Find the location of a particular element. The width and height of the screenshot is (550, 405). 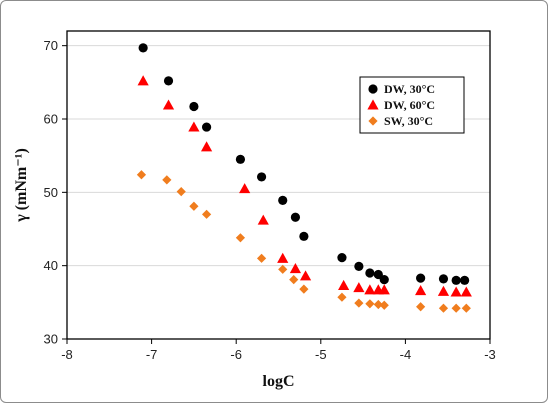

legend-label: DW, 30°C is located at coordinates (409, 89).